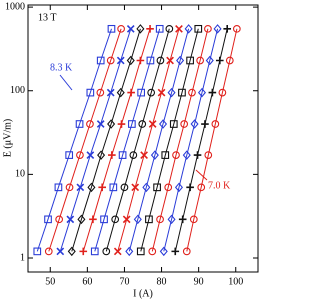 This screenshot has width=320, height=300. Describe the element at coordinates (235, 281) in the screenshot. I see `x-tick-label: 100` at that location.